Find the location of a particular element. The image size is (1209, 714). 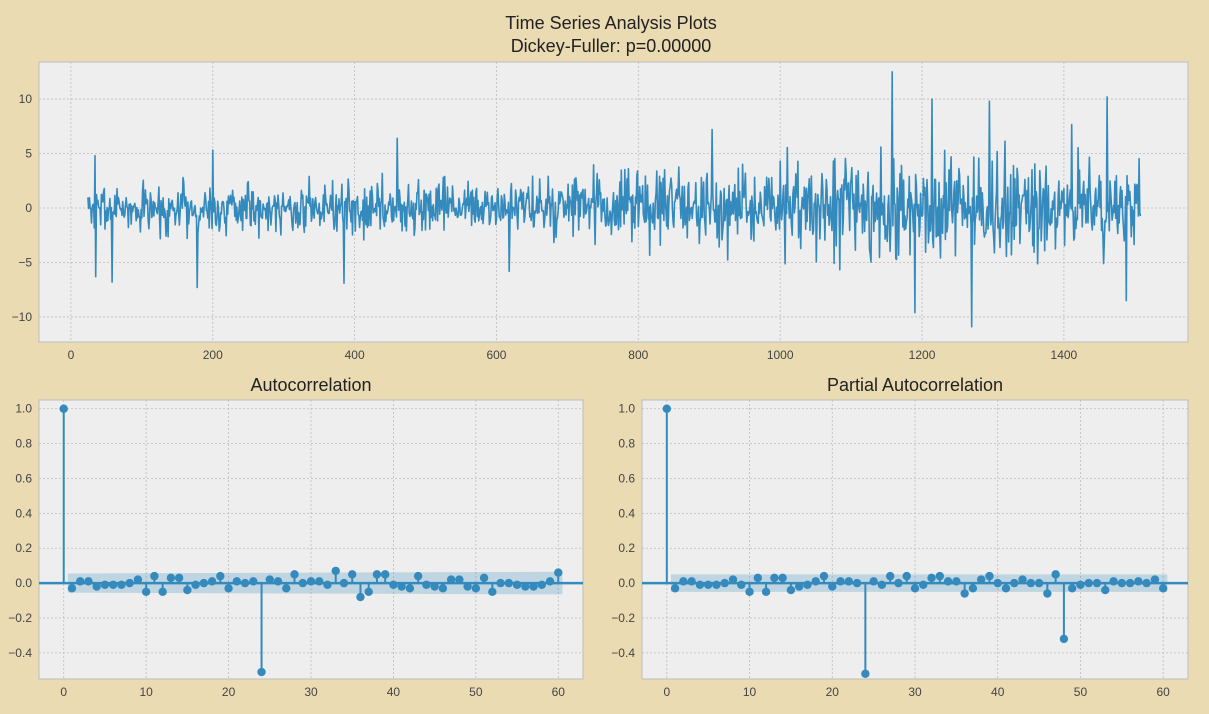

x-tick-label: 400 is located at coordinates (355, 355).